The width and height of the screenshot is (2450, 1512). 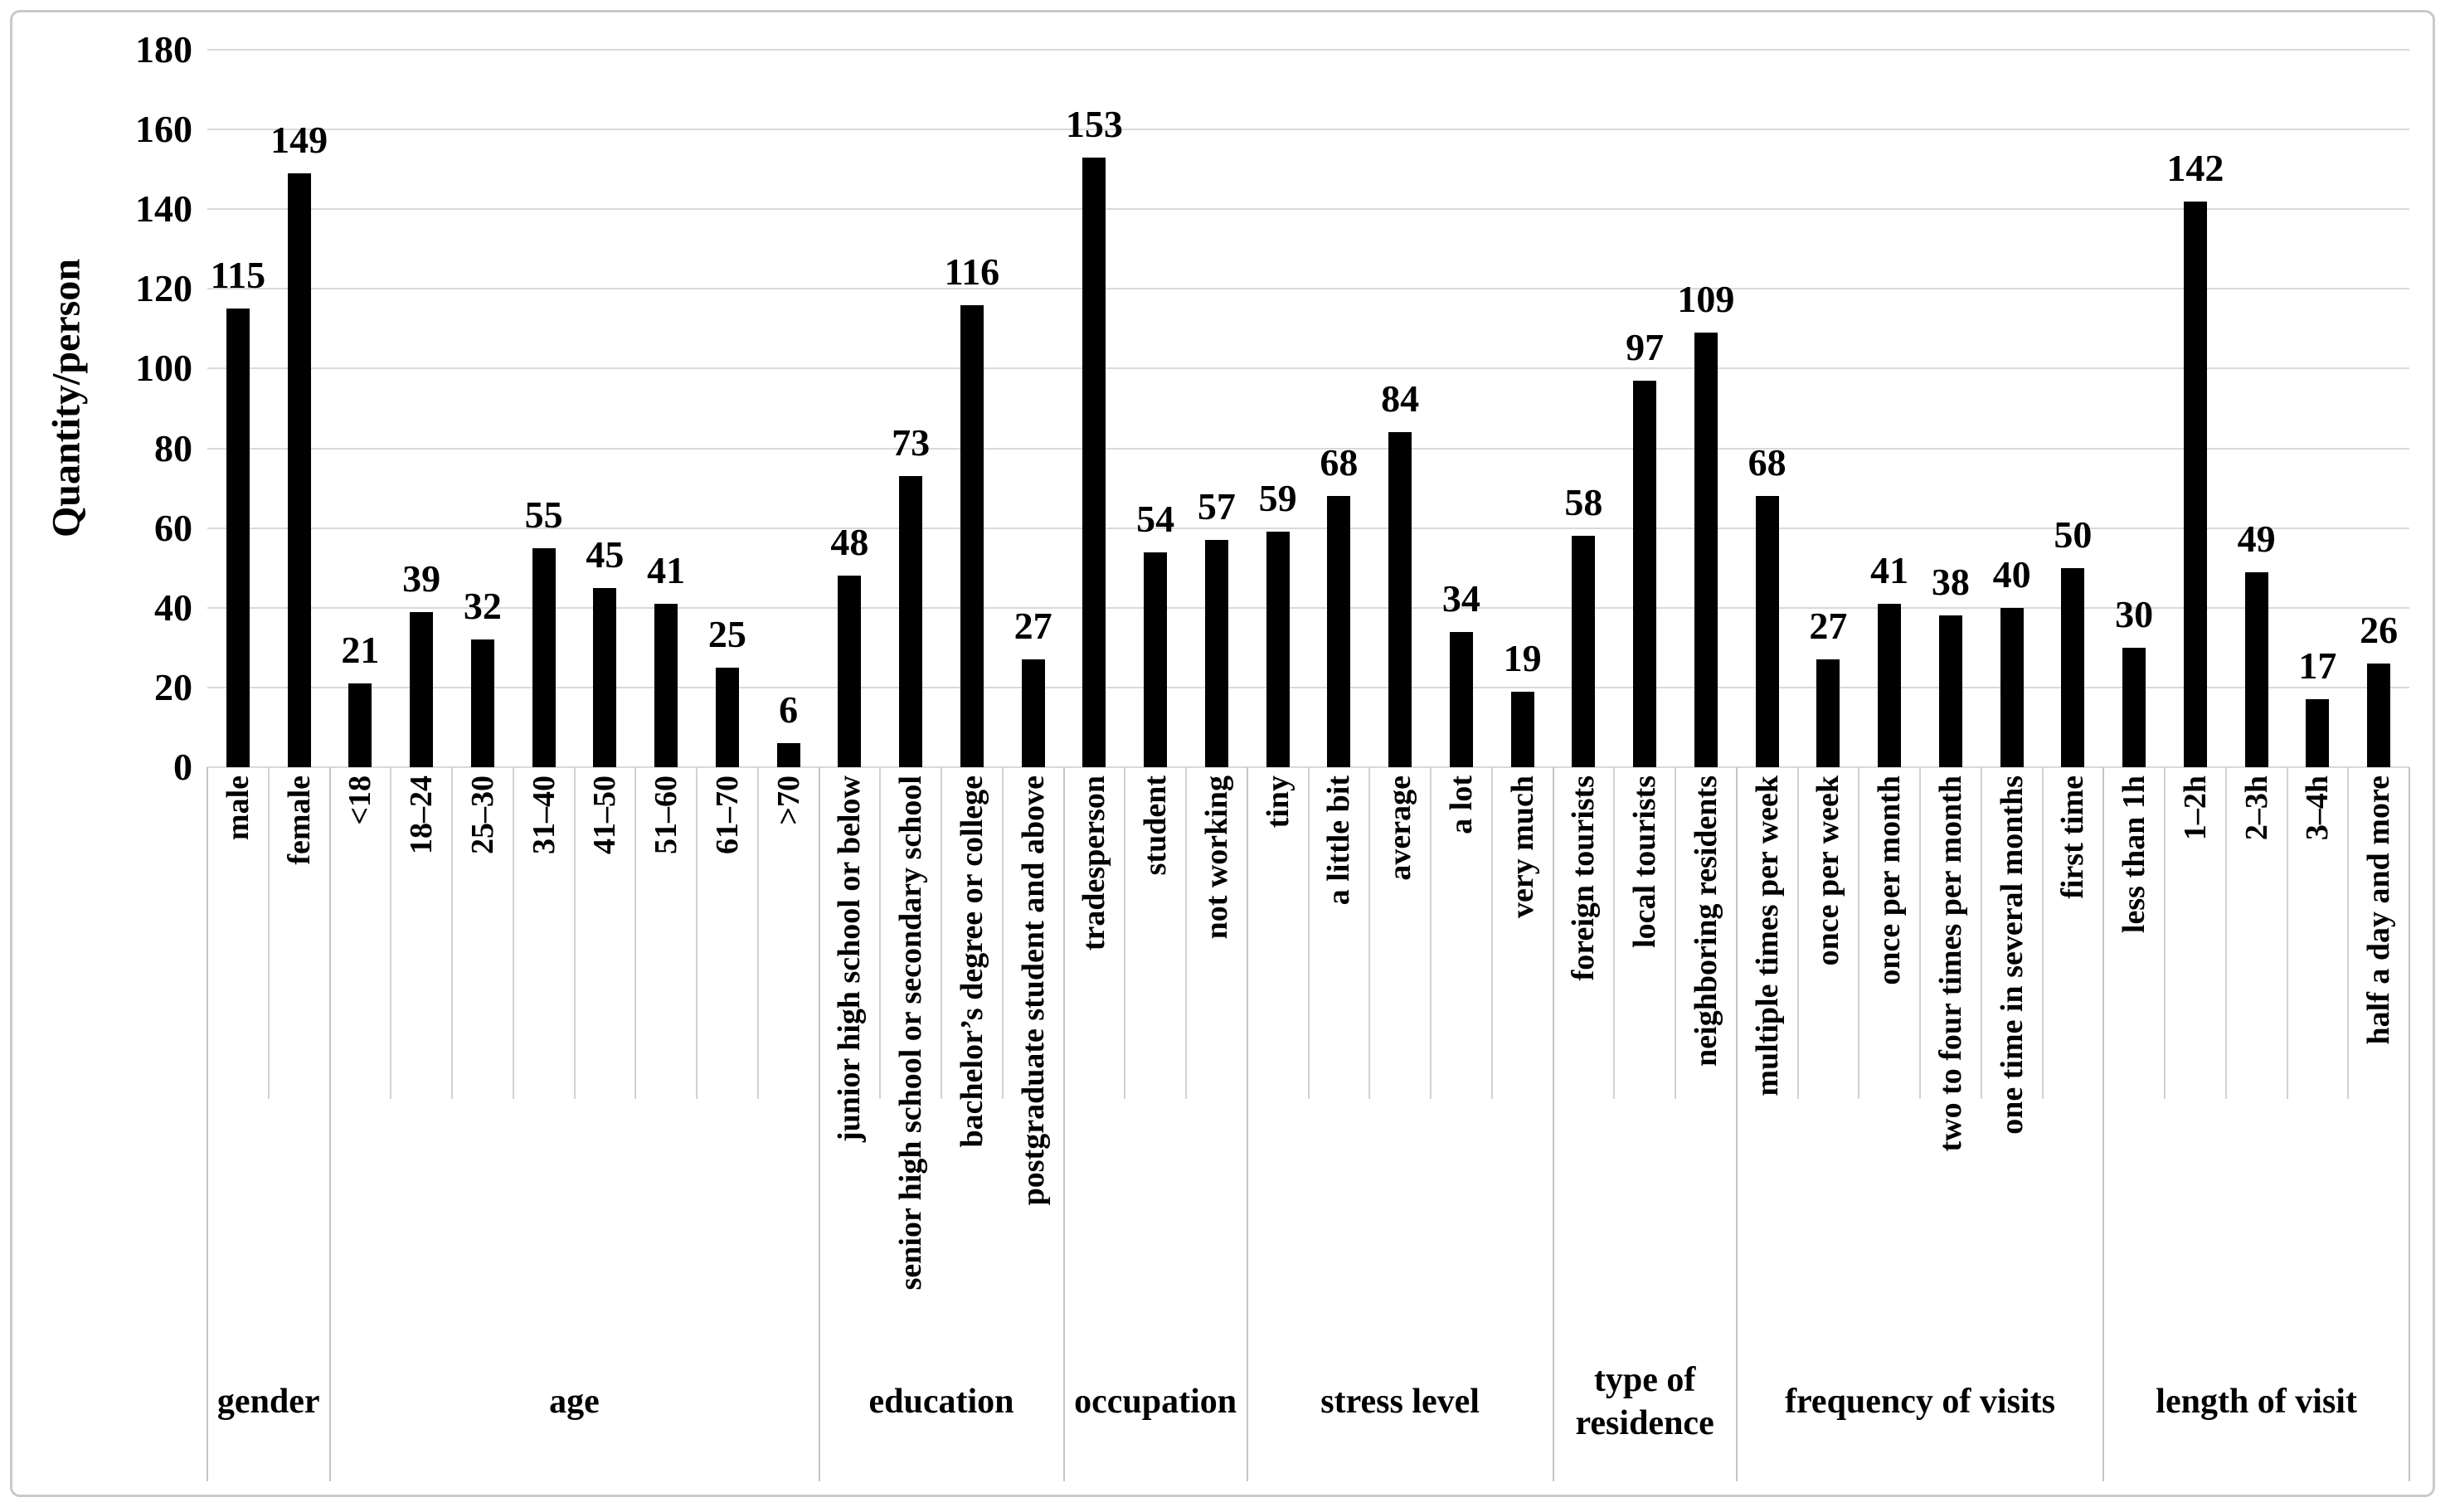 What do you see at coordinates (1339, 841) in the screenshot?
I see `category-label: a little bit` at bounding box center [1339, 841].